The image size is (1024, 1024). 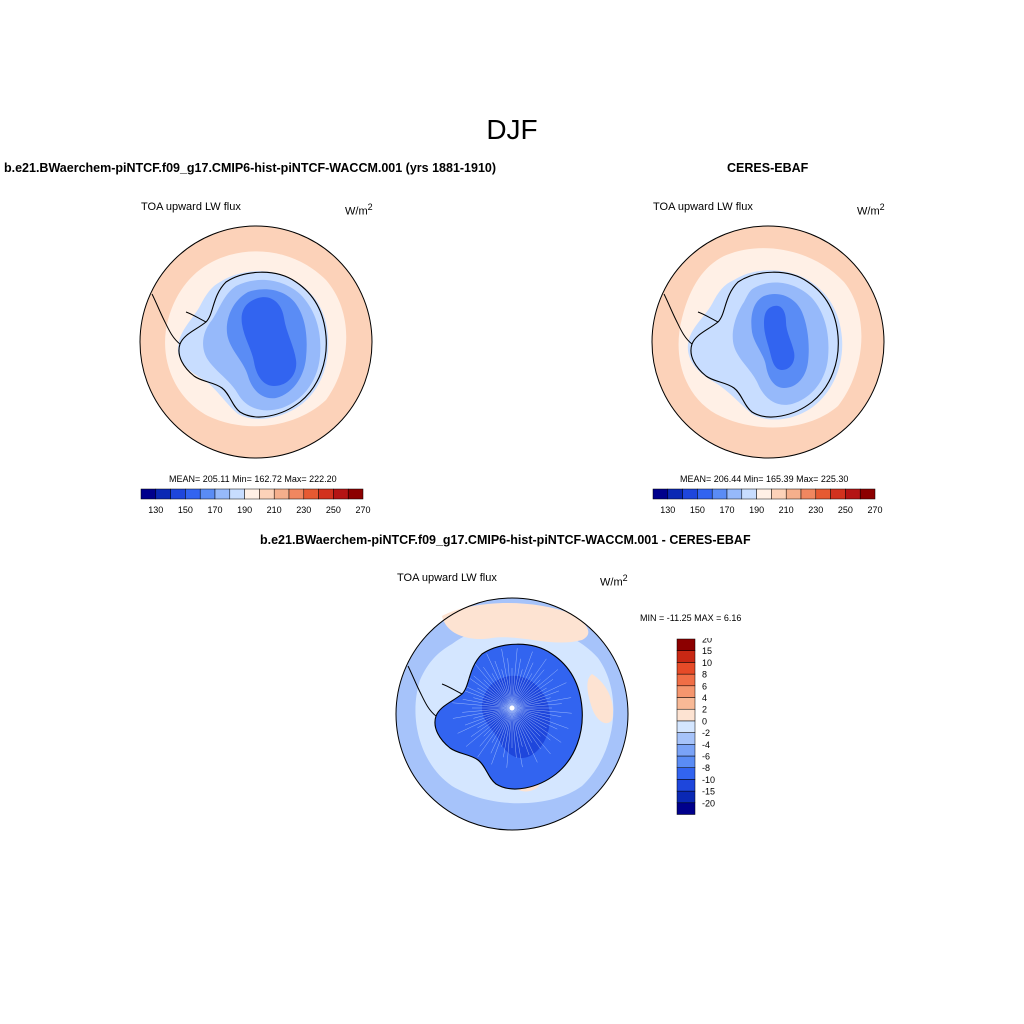 What do you see at coordinates (185, 510) in the screenshot?
I see `model-colorbar-tick-label: 150` at bounding box center [185, 510].